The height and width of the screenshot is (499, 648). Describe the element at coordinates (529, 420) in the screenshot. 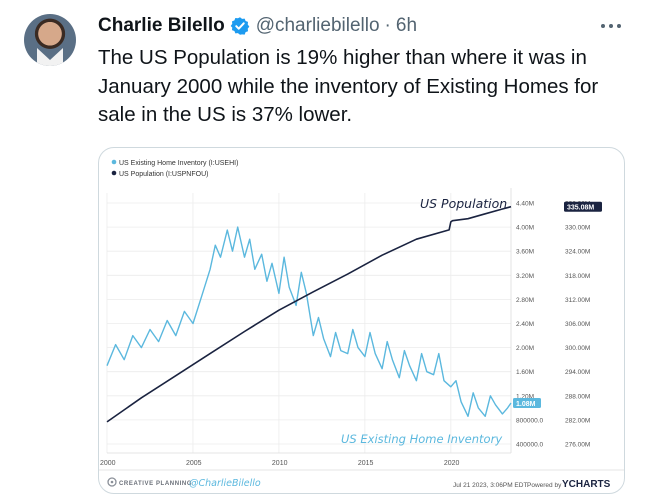

I see `y-left-tick-label: 800000.0` at that location.